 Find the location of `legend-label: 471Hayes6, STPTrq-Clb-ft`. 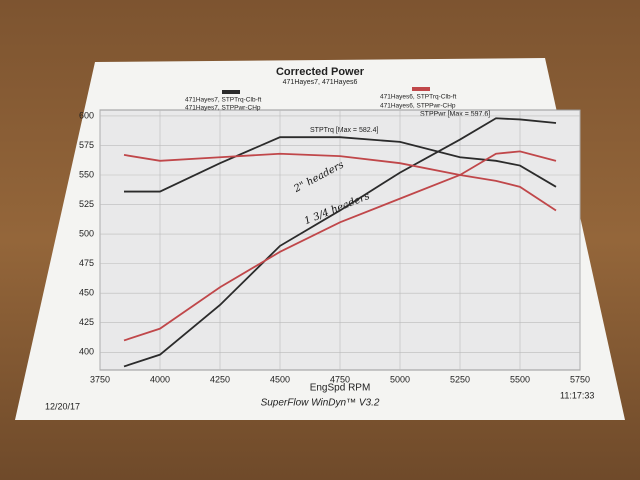

legend-label: 471Hayes6, STPTrq-Clb-ft is located at coordinates (418, 97).